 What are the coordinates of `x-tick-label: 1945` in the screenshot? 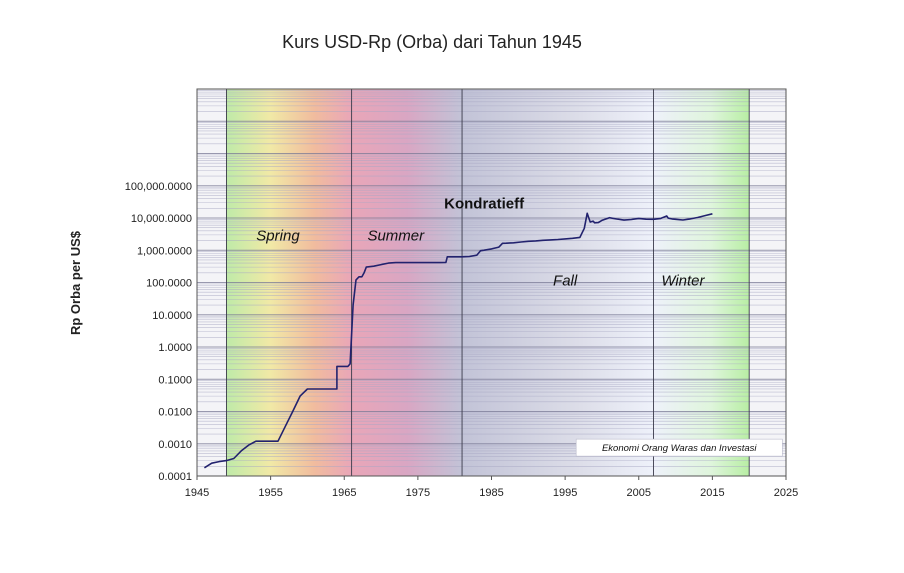 It's located at (197, 493).